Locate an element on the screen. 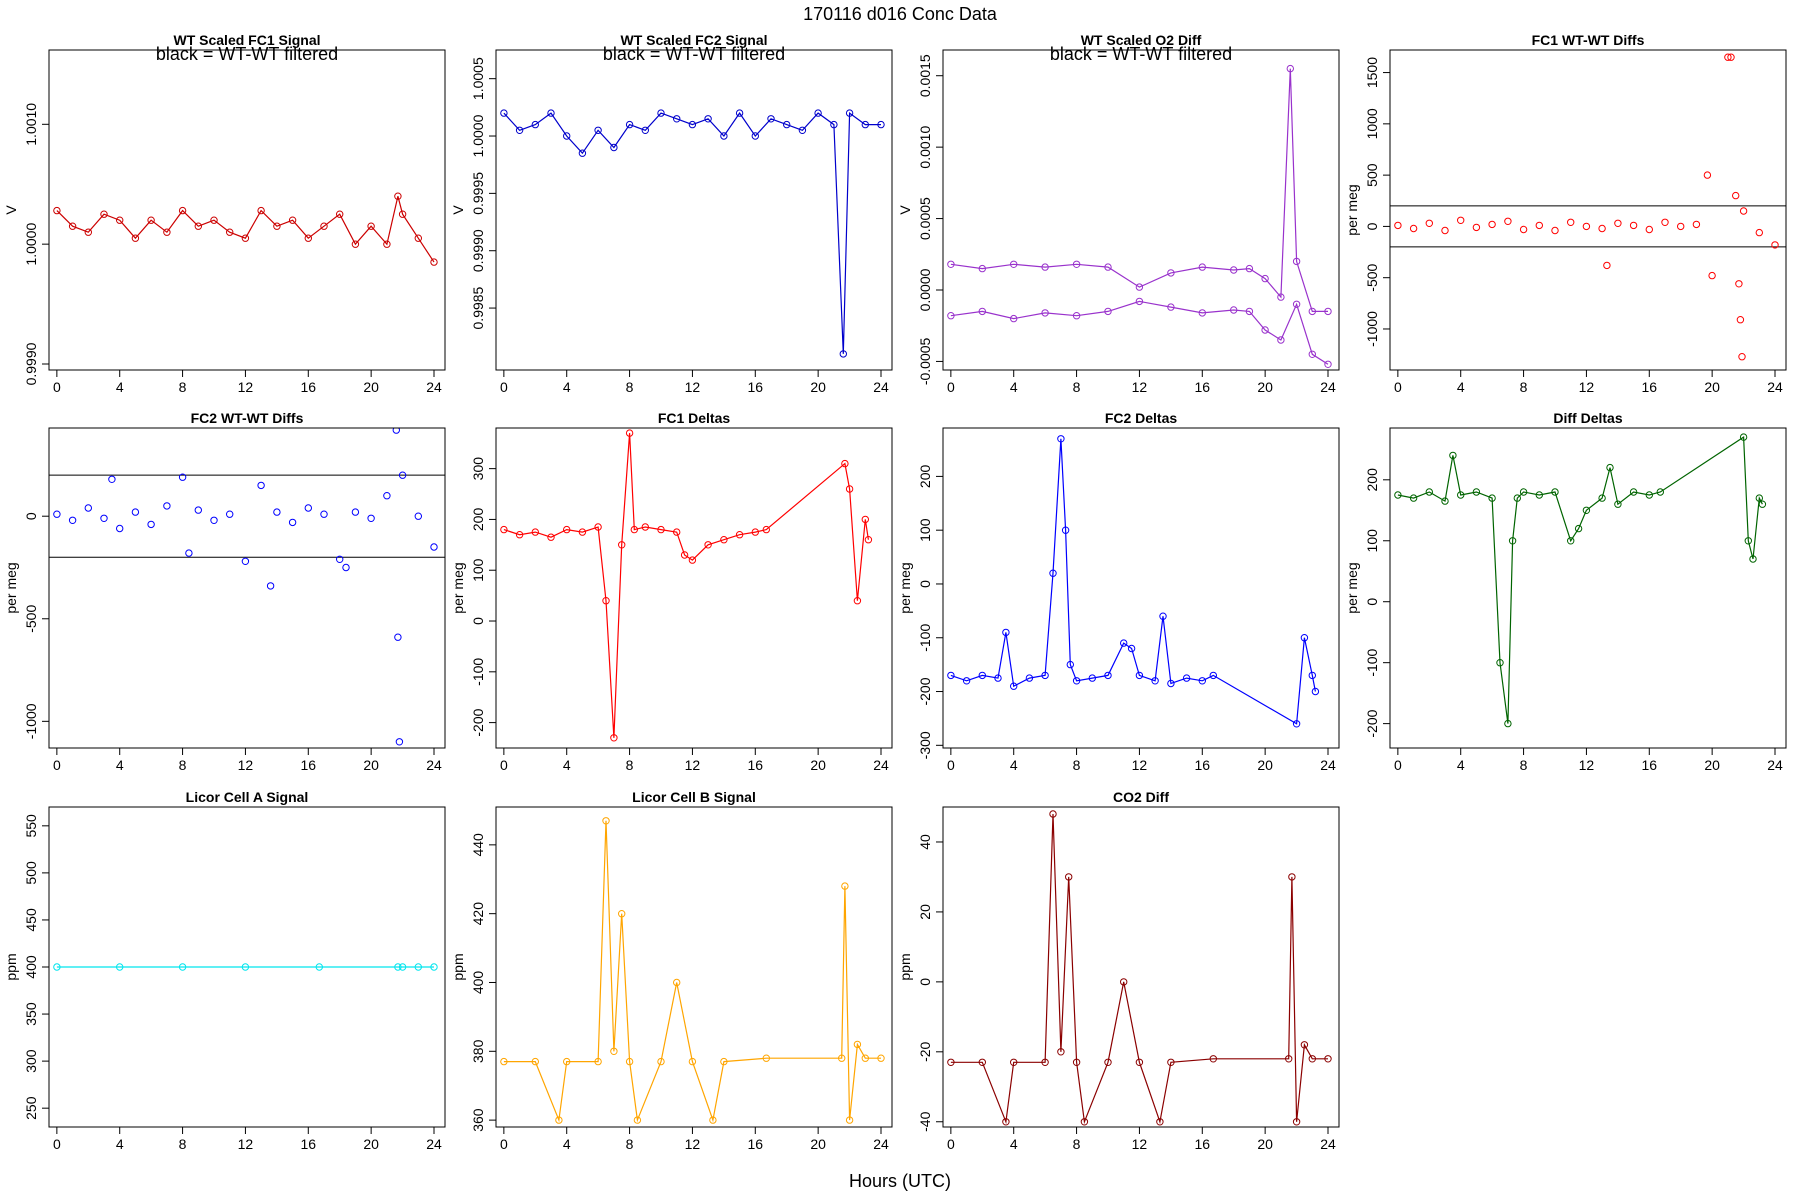  y-tick-label: 0.9990 is located at coordinates (31, 363).